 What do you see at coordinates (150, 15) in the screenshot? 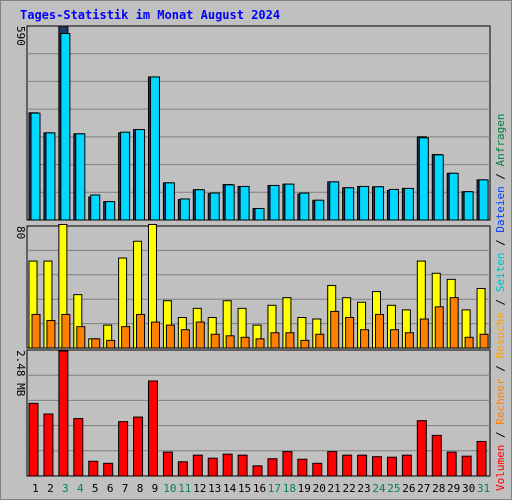
I see `chart-title: Tages-Statistik im Monat August 2024` at bounding box center [150, 15].